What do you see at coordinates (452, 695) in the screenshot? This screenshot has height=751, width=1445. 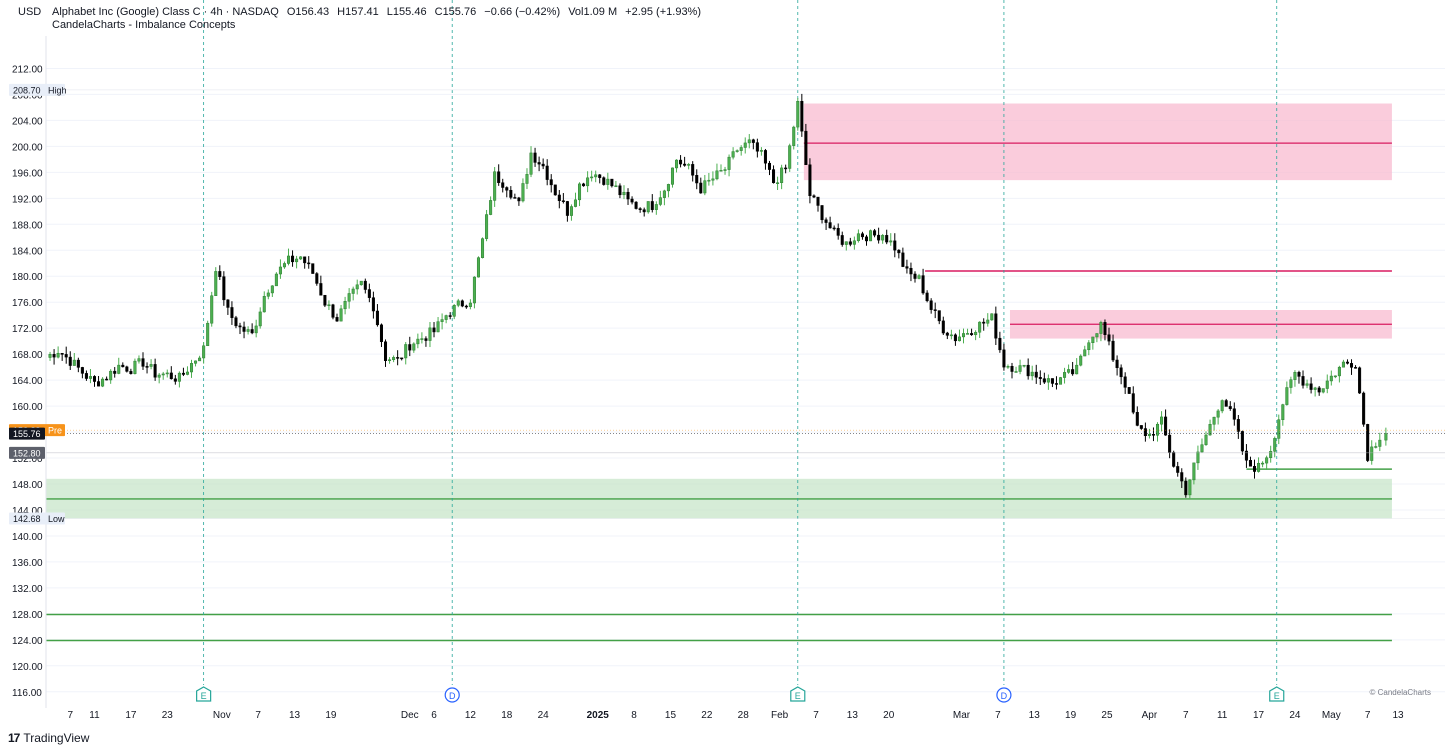 I see `dividend-marker: D` at bounding box center [452, 695].